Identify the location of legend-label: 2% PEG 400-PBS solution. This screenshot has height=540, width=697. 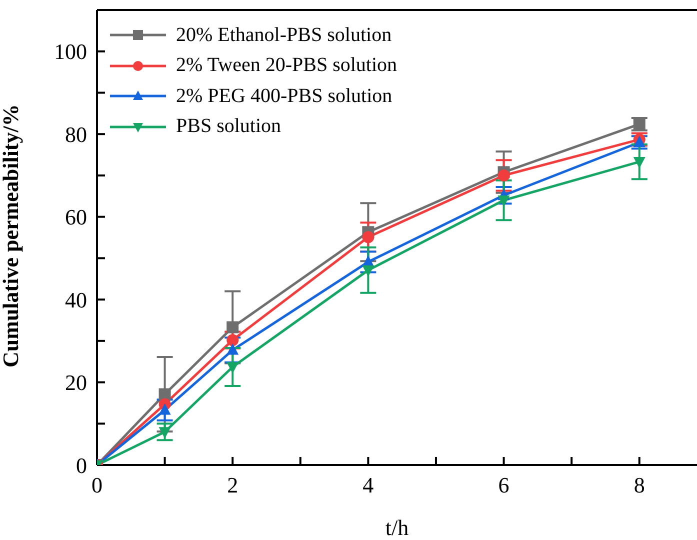
(284, 96).